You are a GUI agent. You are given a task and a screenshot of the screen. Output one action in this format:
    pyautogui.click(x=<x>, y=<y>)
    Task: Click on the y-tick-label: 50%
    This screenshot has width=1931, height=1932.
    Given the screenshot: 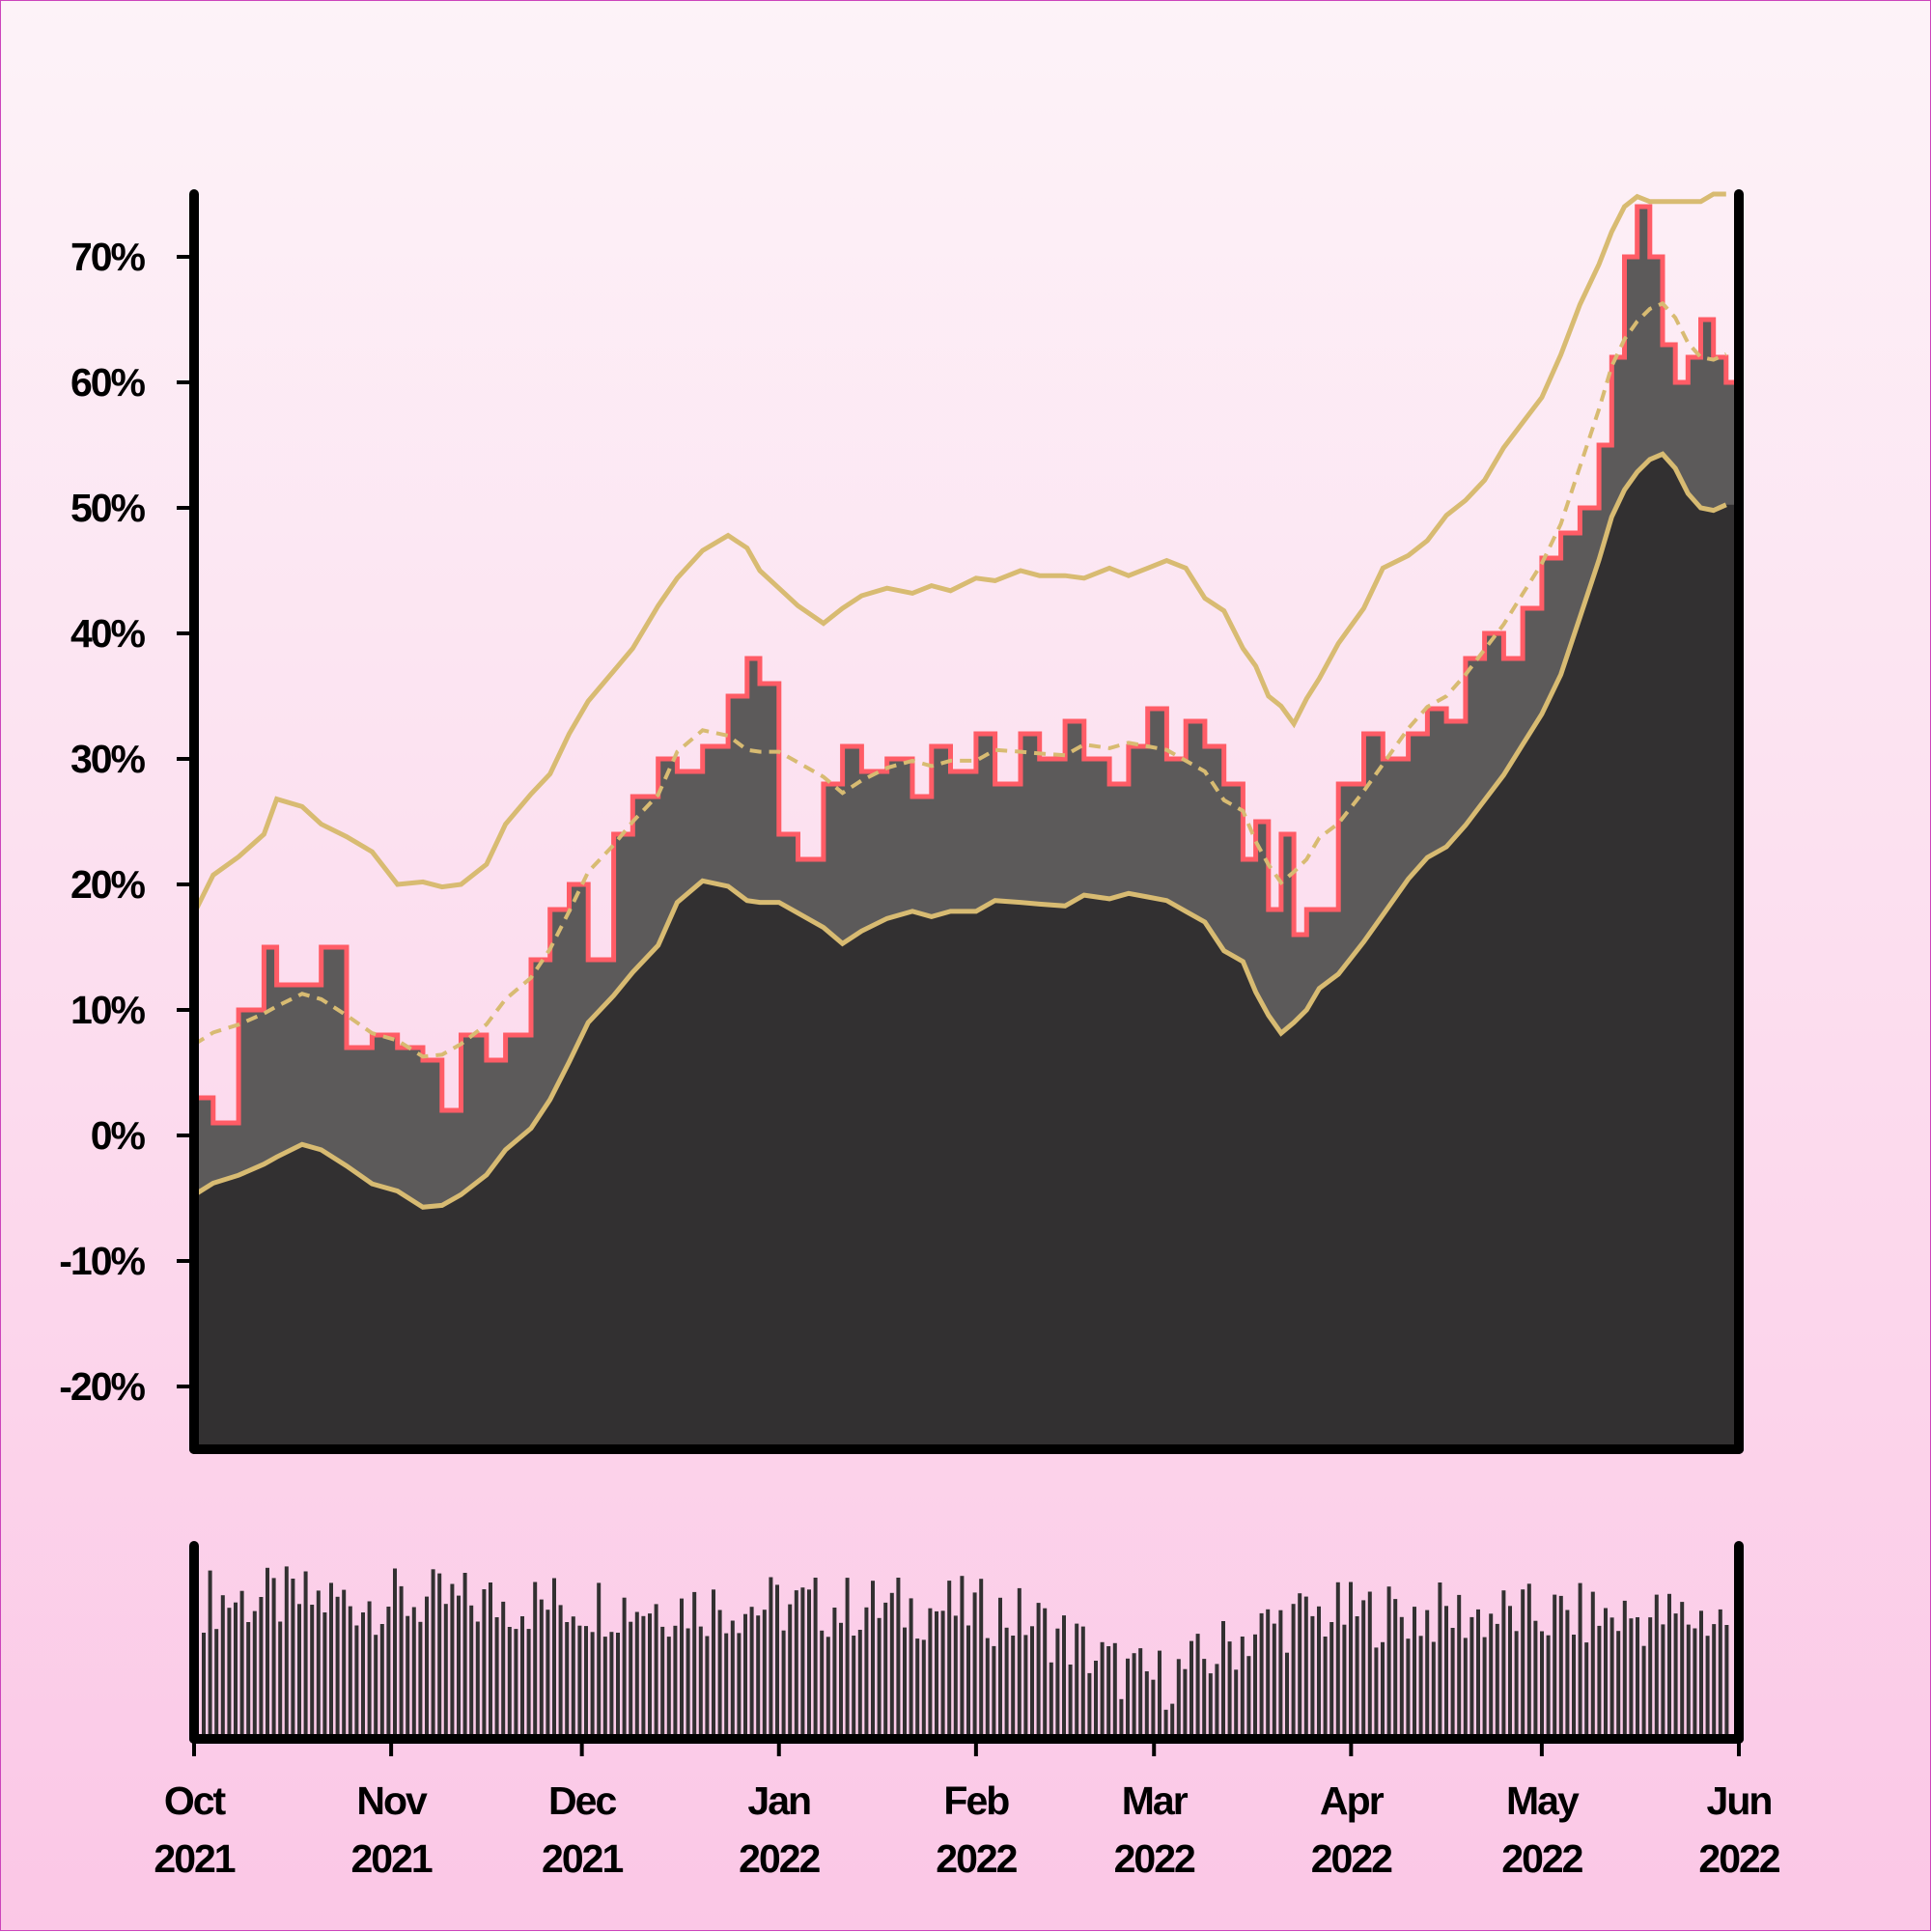 What is the action you would take?
    pyautogui.click(x=108, y=508)
    